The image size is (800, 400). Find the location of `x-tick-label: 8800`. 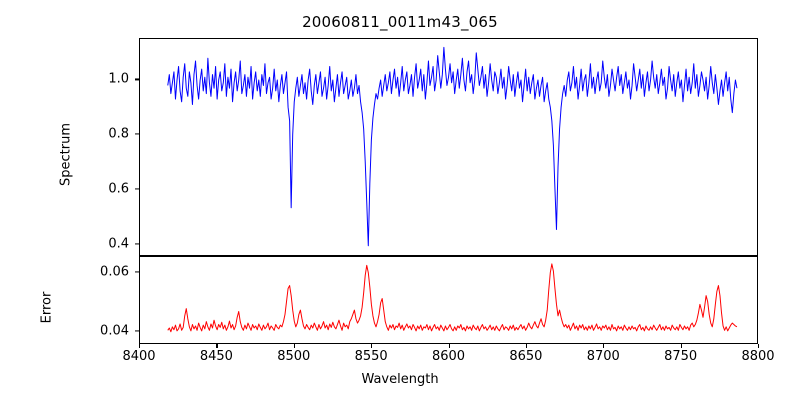

x-tick-label: 8800 is located at coordinates (758, 356).